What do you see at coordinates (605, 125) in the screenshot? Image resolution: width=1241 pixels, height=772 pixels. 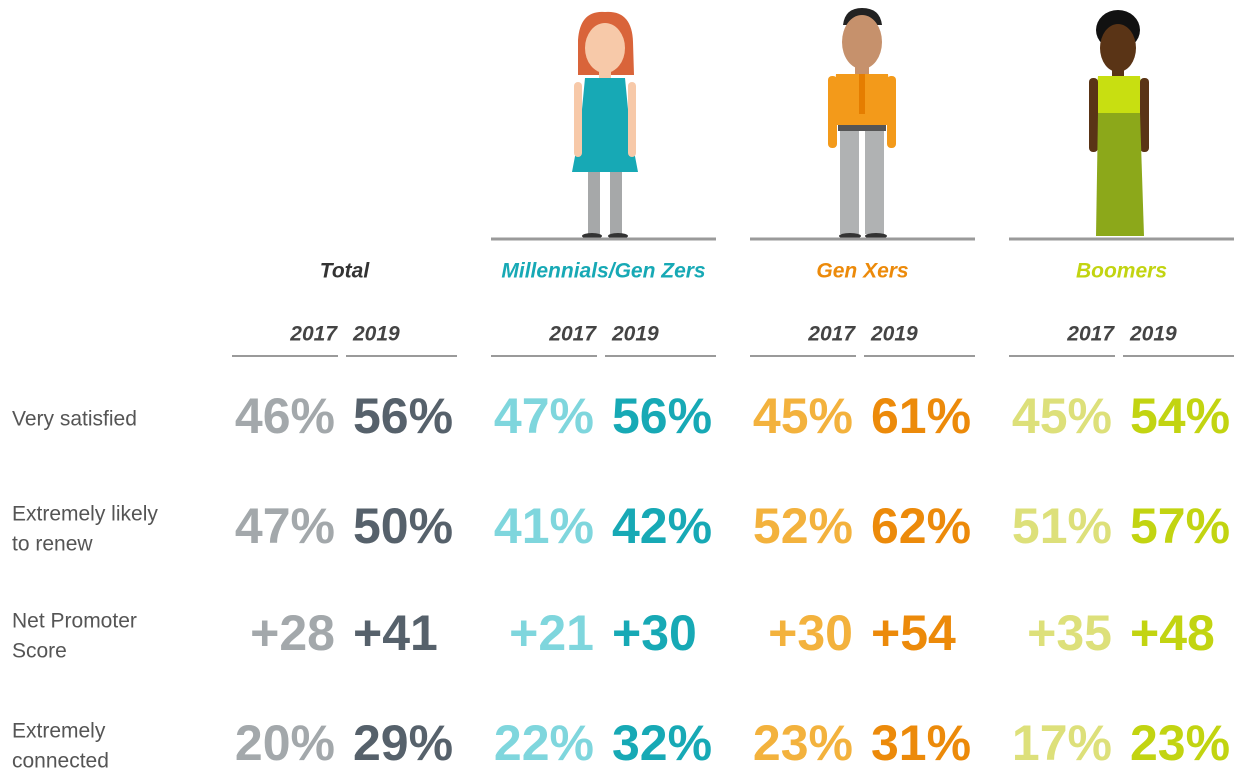 I see `figure-millennial` at bounding box center [605, 125].